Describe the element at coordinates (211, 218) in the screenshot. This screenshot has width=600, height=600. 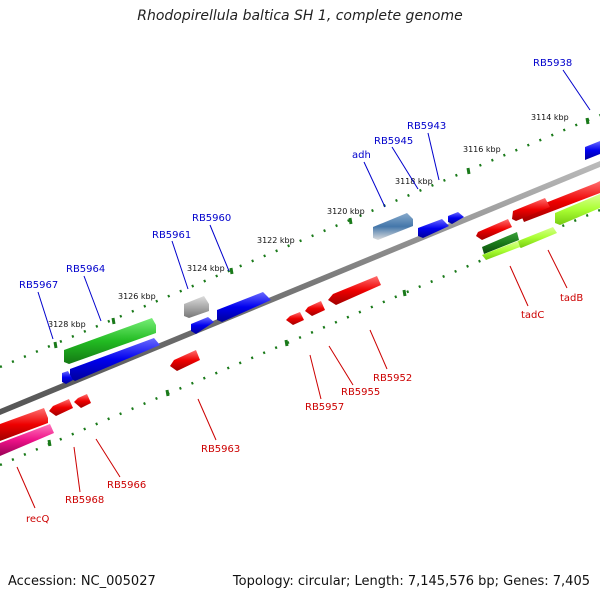
I see `gene-label-rb5960: RB5960` at that location.